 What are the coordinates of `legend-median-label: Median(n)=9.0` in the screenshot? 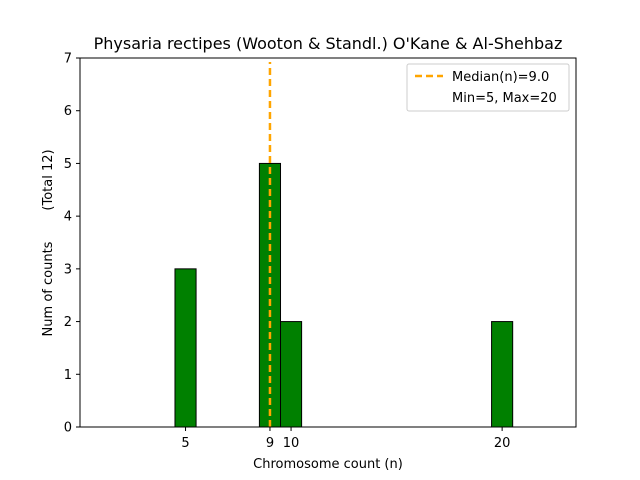 It's located at (500, 77).